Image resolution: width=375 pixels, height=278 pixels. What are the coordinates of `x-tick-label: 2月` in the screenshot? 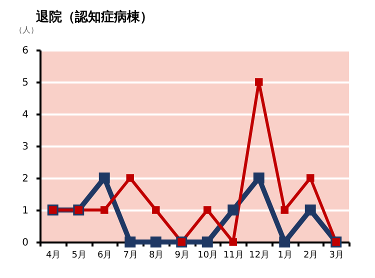 It's located at (311, 255).